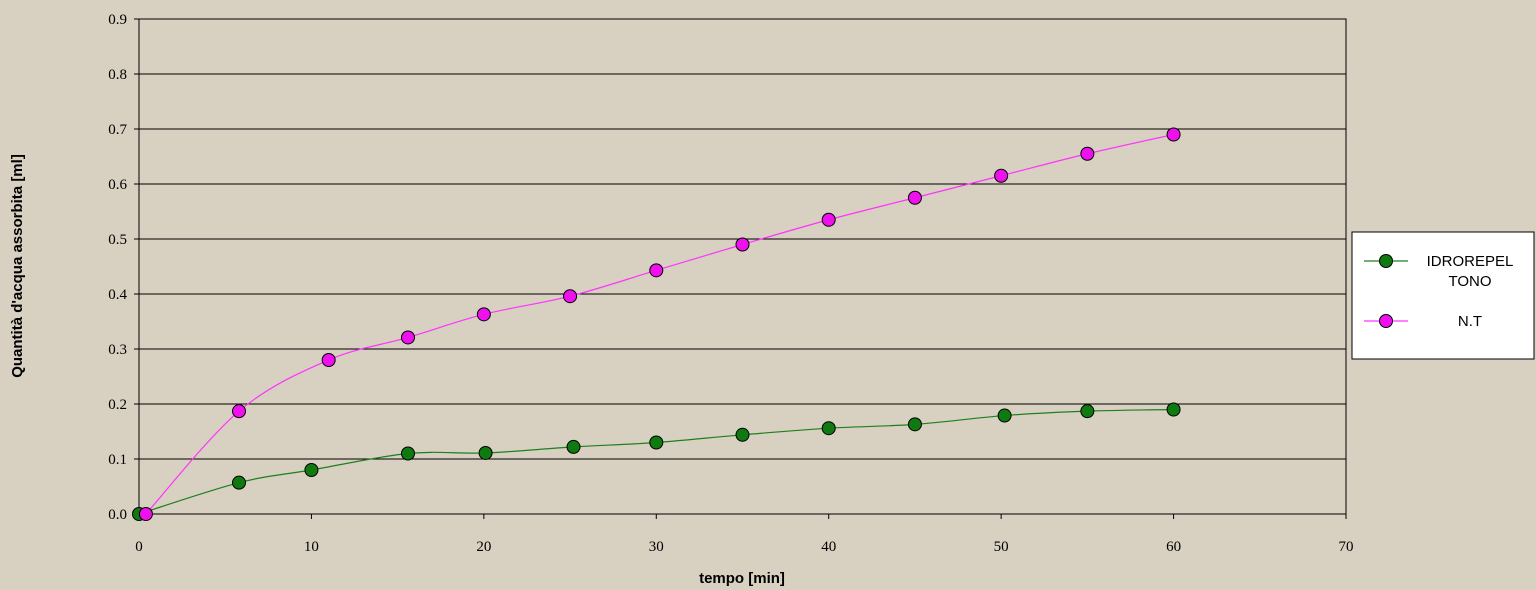 The image size is (1536, 590). What do you see at coordinates (17, 266) in the screenshot?
I see `y-axis-title: Quantità d'acqua assorbita [ml]` at bounding box center [17, 266].